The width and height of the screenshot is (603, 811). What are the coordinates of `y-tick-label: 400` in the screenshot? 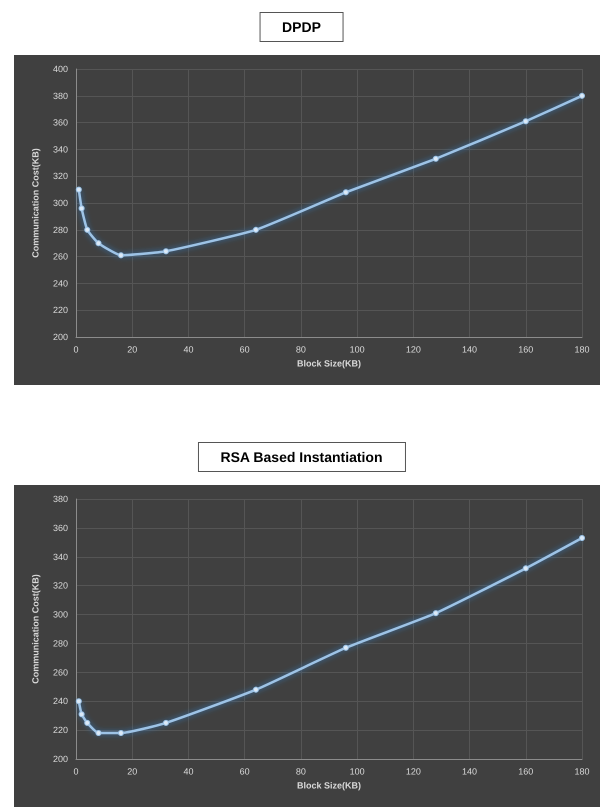 It's located at (60, 69).